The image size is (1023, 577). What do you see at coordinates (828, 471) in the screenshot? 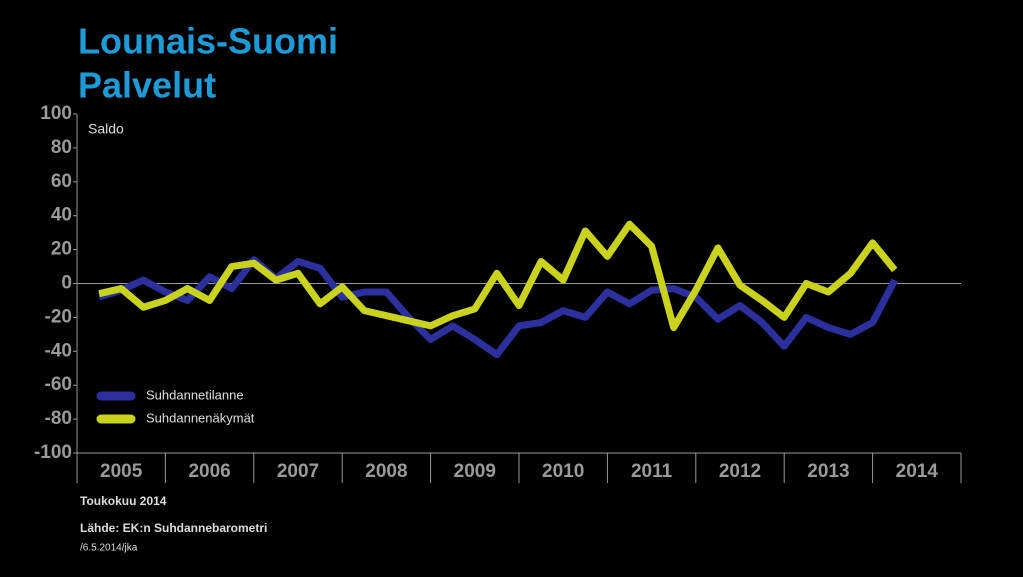
I see `x-tick-label: 2013` at bounding box center [828, 471].